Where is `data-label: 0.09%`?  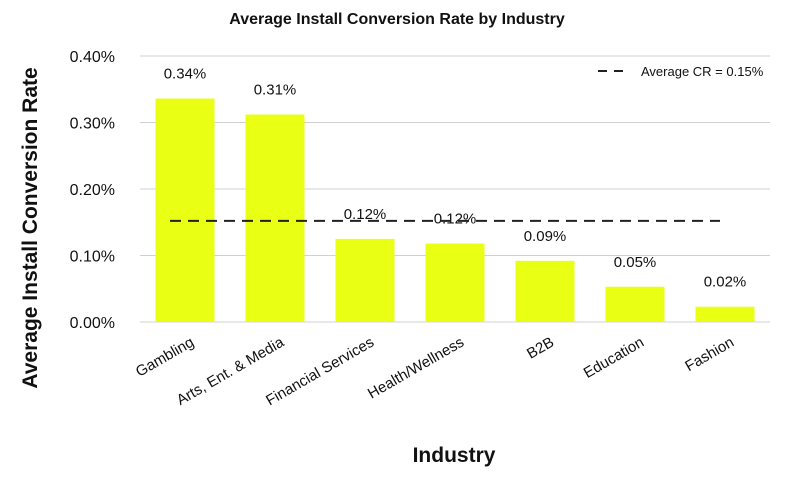 data-label: 0.09% is located at coordinates (545, 236).